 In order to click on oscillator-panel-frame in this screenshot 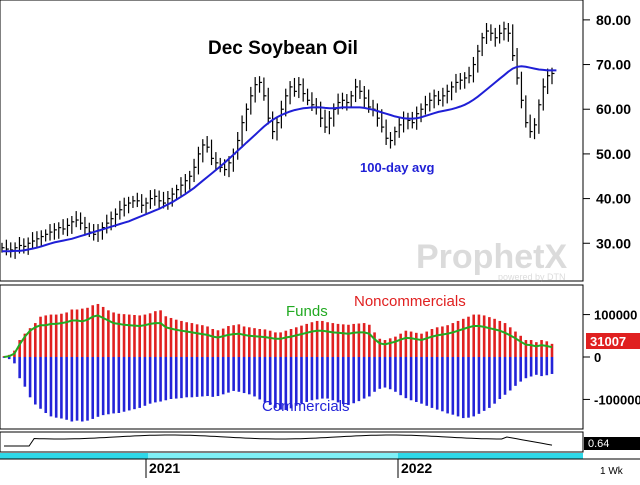, I will do `click(292, 442)`.